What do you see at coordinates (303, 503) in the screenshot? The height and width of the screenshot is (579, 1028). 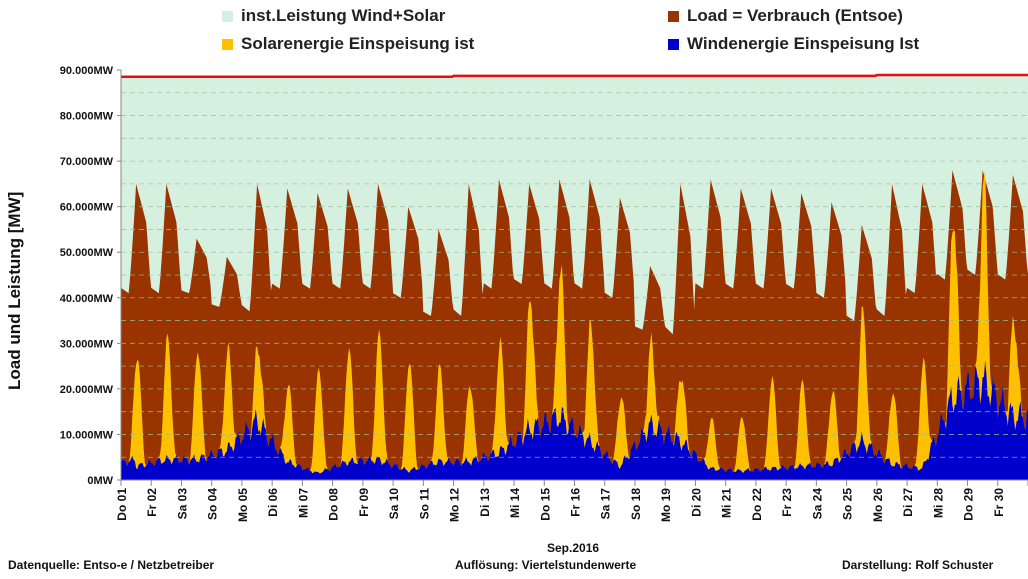 I see `x-tick-label: Mi 07` at bounding box center [303, 503].